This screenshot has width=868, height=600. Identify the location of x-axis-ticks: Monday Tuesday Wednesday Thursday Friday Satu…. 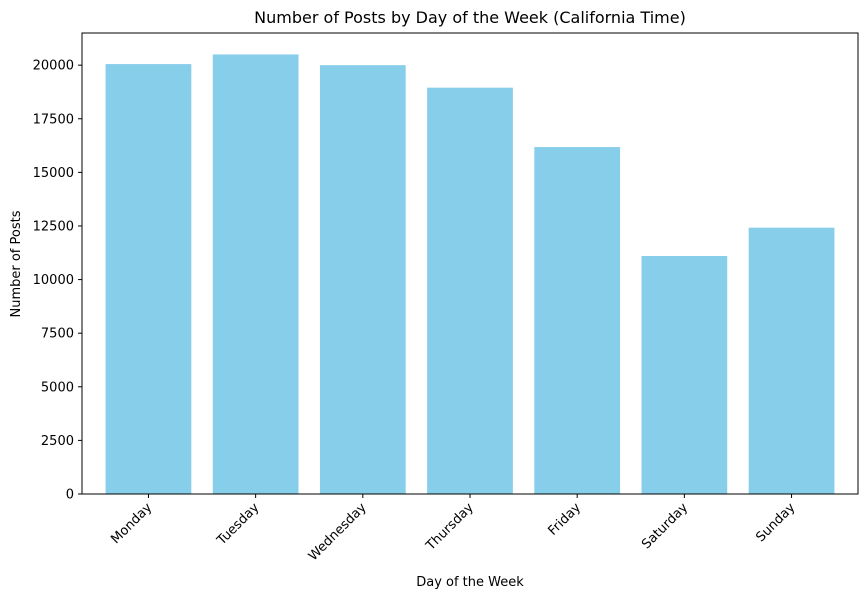
(453, 529).